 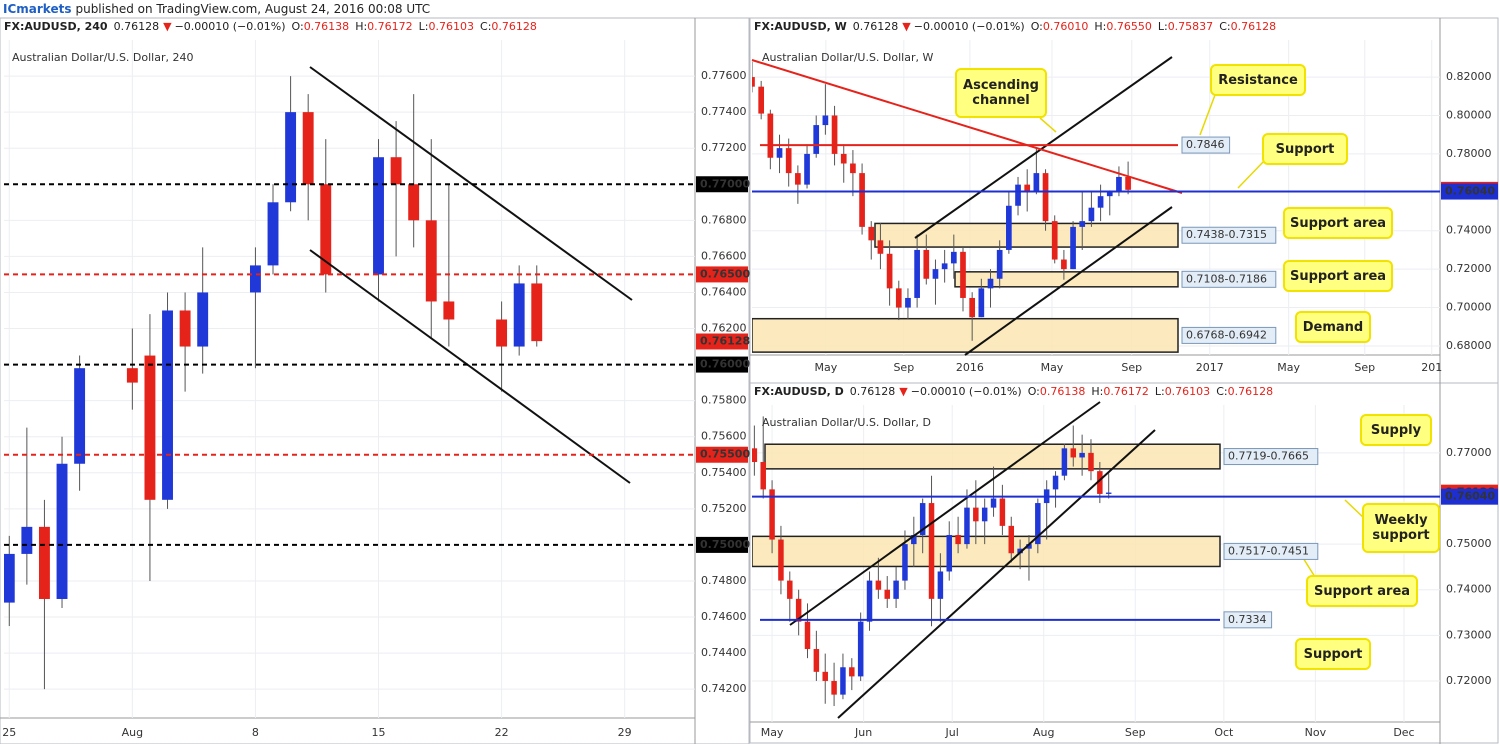 I want to click on x-tick-label: 22, so click(x=502, y=732).